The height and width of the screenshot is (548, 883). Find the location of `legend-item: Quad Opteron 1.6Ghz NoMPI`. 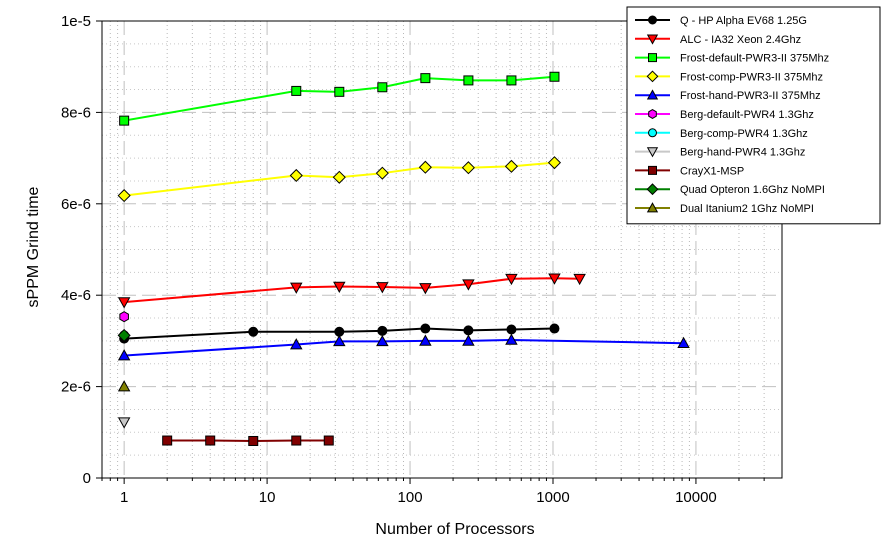

legend-item: Quad Opteron 1.6Ghz NoMPI is located at coordinates (730, 189).